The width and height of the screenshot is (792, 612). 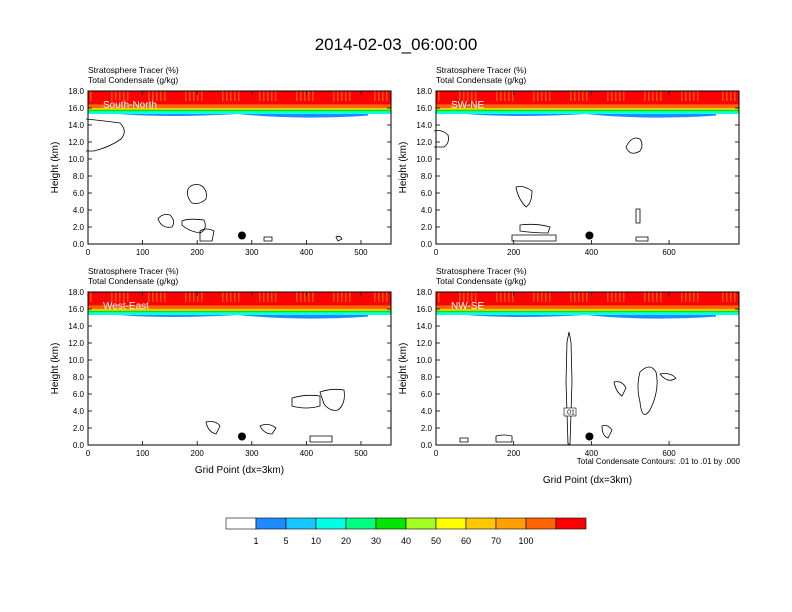 I want to click on tracer-band-yellow, so click(x=587, y=310).